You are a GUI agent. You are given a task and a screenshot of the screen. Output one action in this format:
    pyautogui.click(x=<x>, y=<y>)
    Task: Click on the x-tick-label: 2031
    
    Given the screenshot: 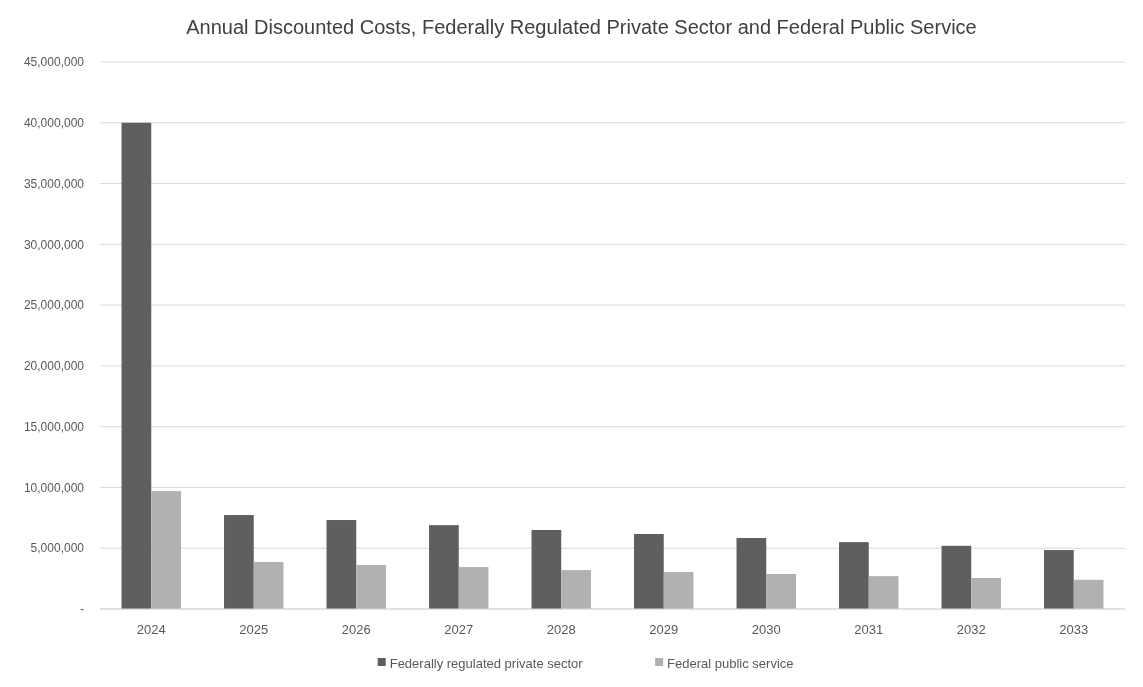 What is the action you would take?
    pyautogui.click(x=869, y=629)
    